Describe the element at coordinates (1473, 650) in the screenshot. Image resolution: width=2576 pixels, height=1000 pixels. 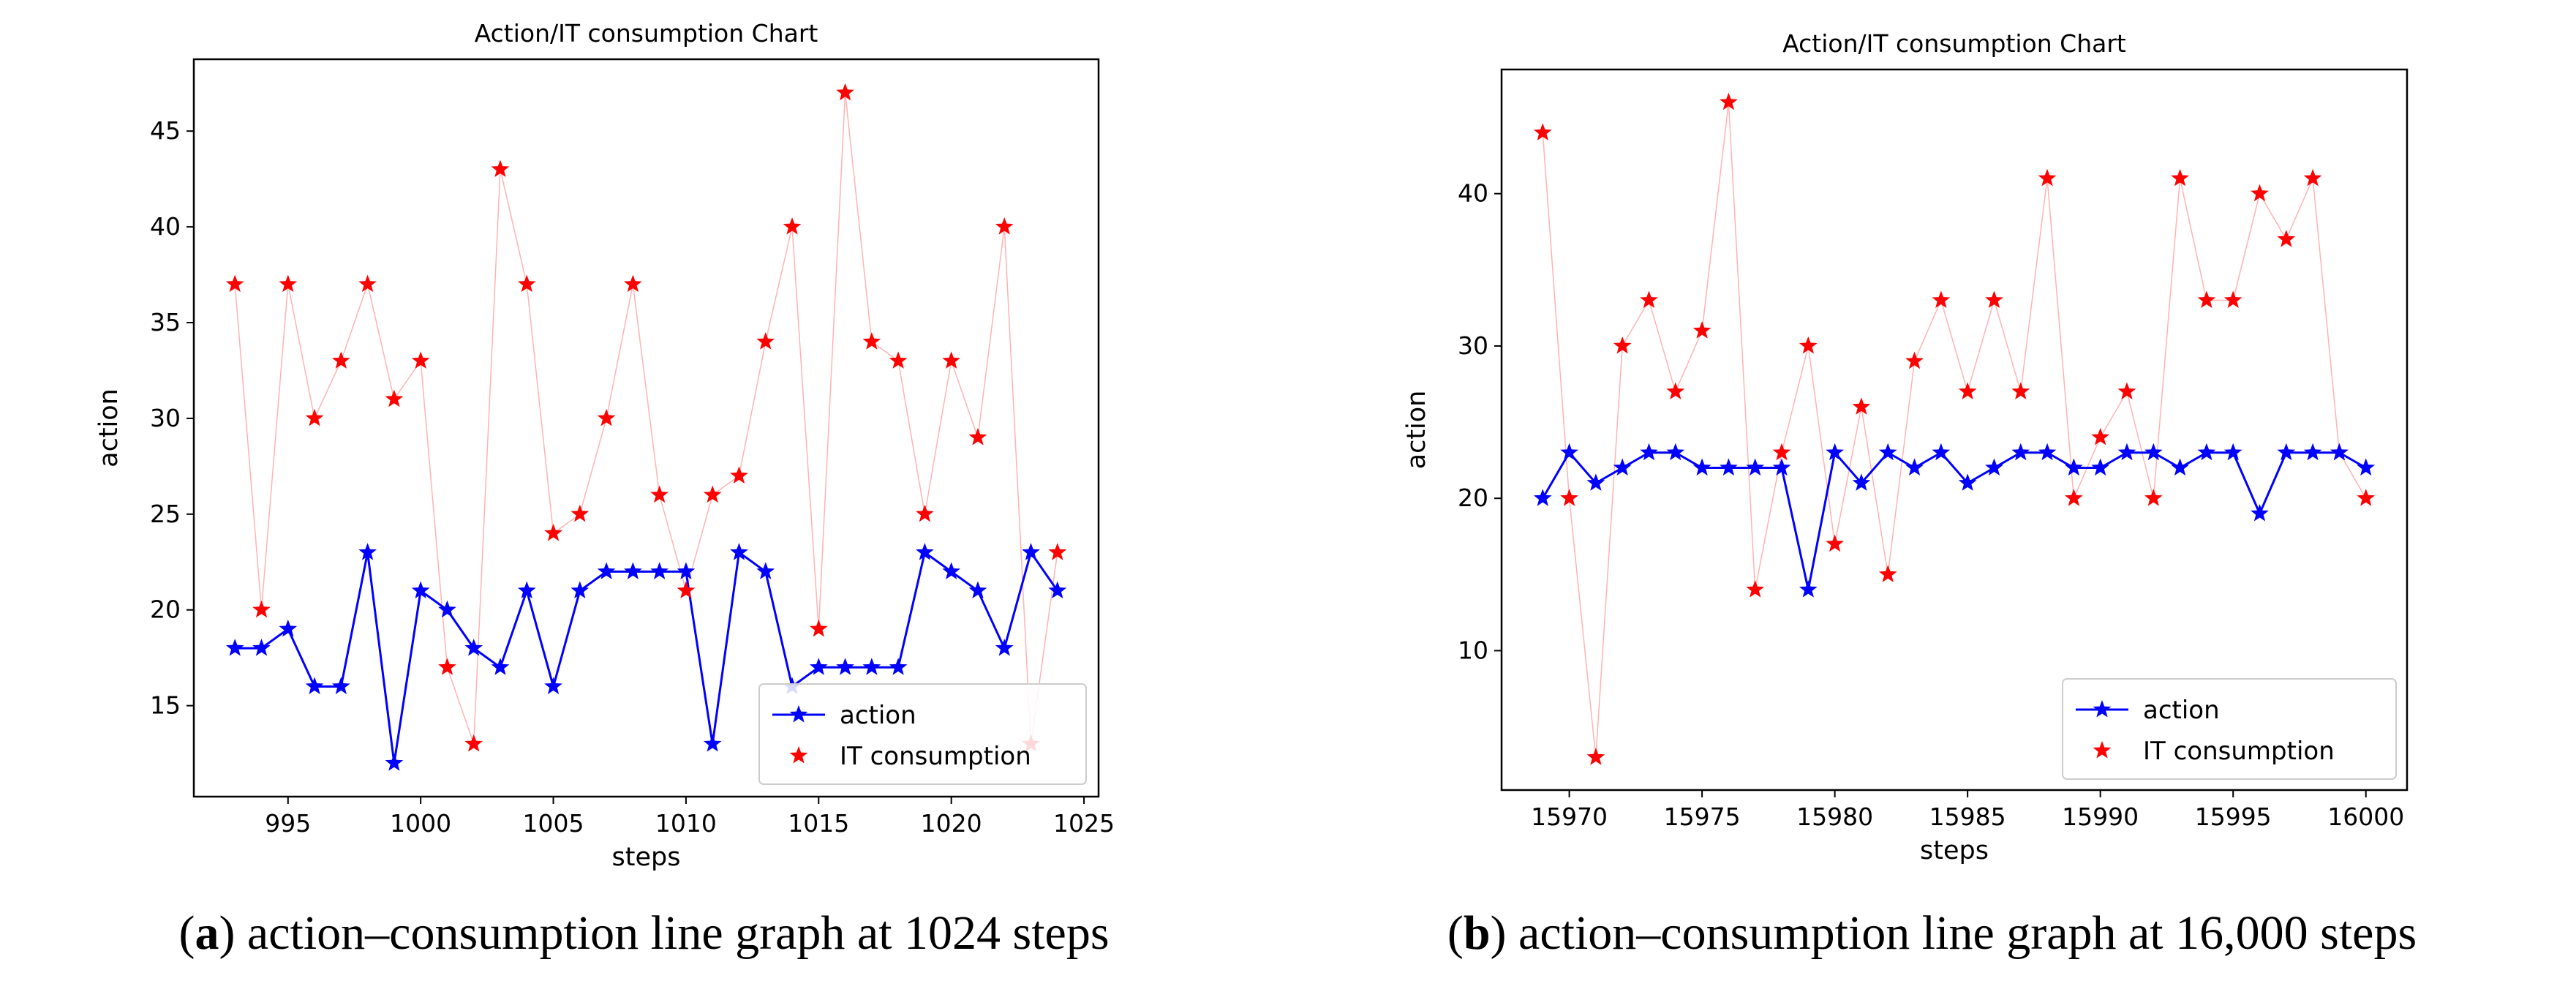
I see `y-tick-label: 10` at that location.